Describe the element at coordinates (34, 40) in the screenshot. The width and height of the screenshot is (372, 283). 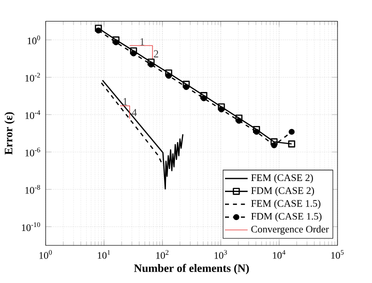
I see `y-tick-label: 10$^{0}$` at that location.